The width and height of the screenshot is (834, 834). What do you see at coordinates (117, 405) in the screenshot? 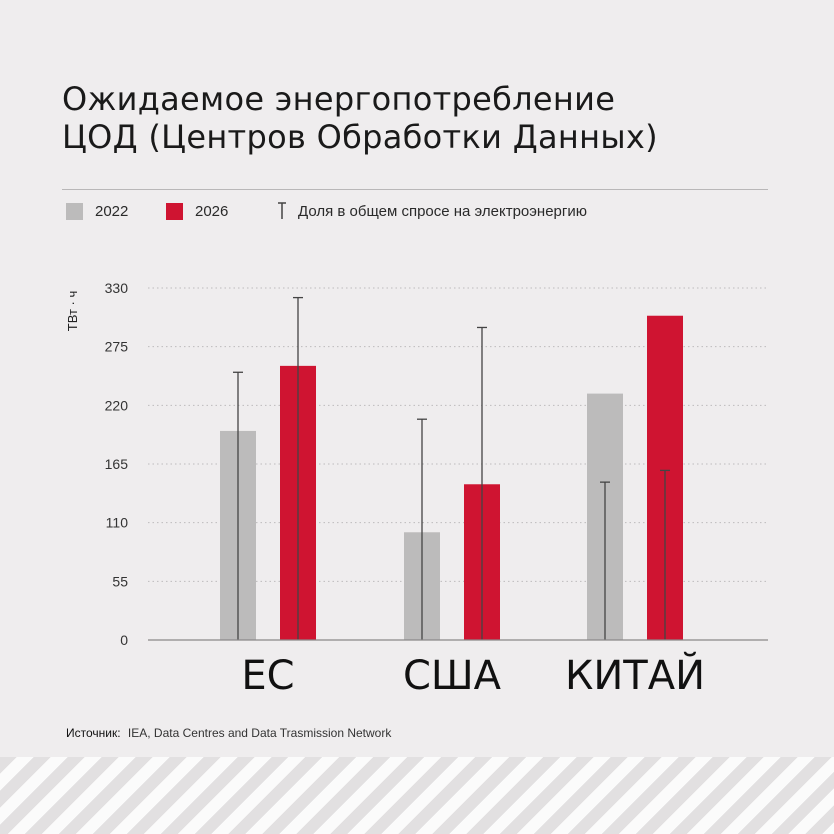
I see `y-tick-label: 220` at bounding box center [117, 405].